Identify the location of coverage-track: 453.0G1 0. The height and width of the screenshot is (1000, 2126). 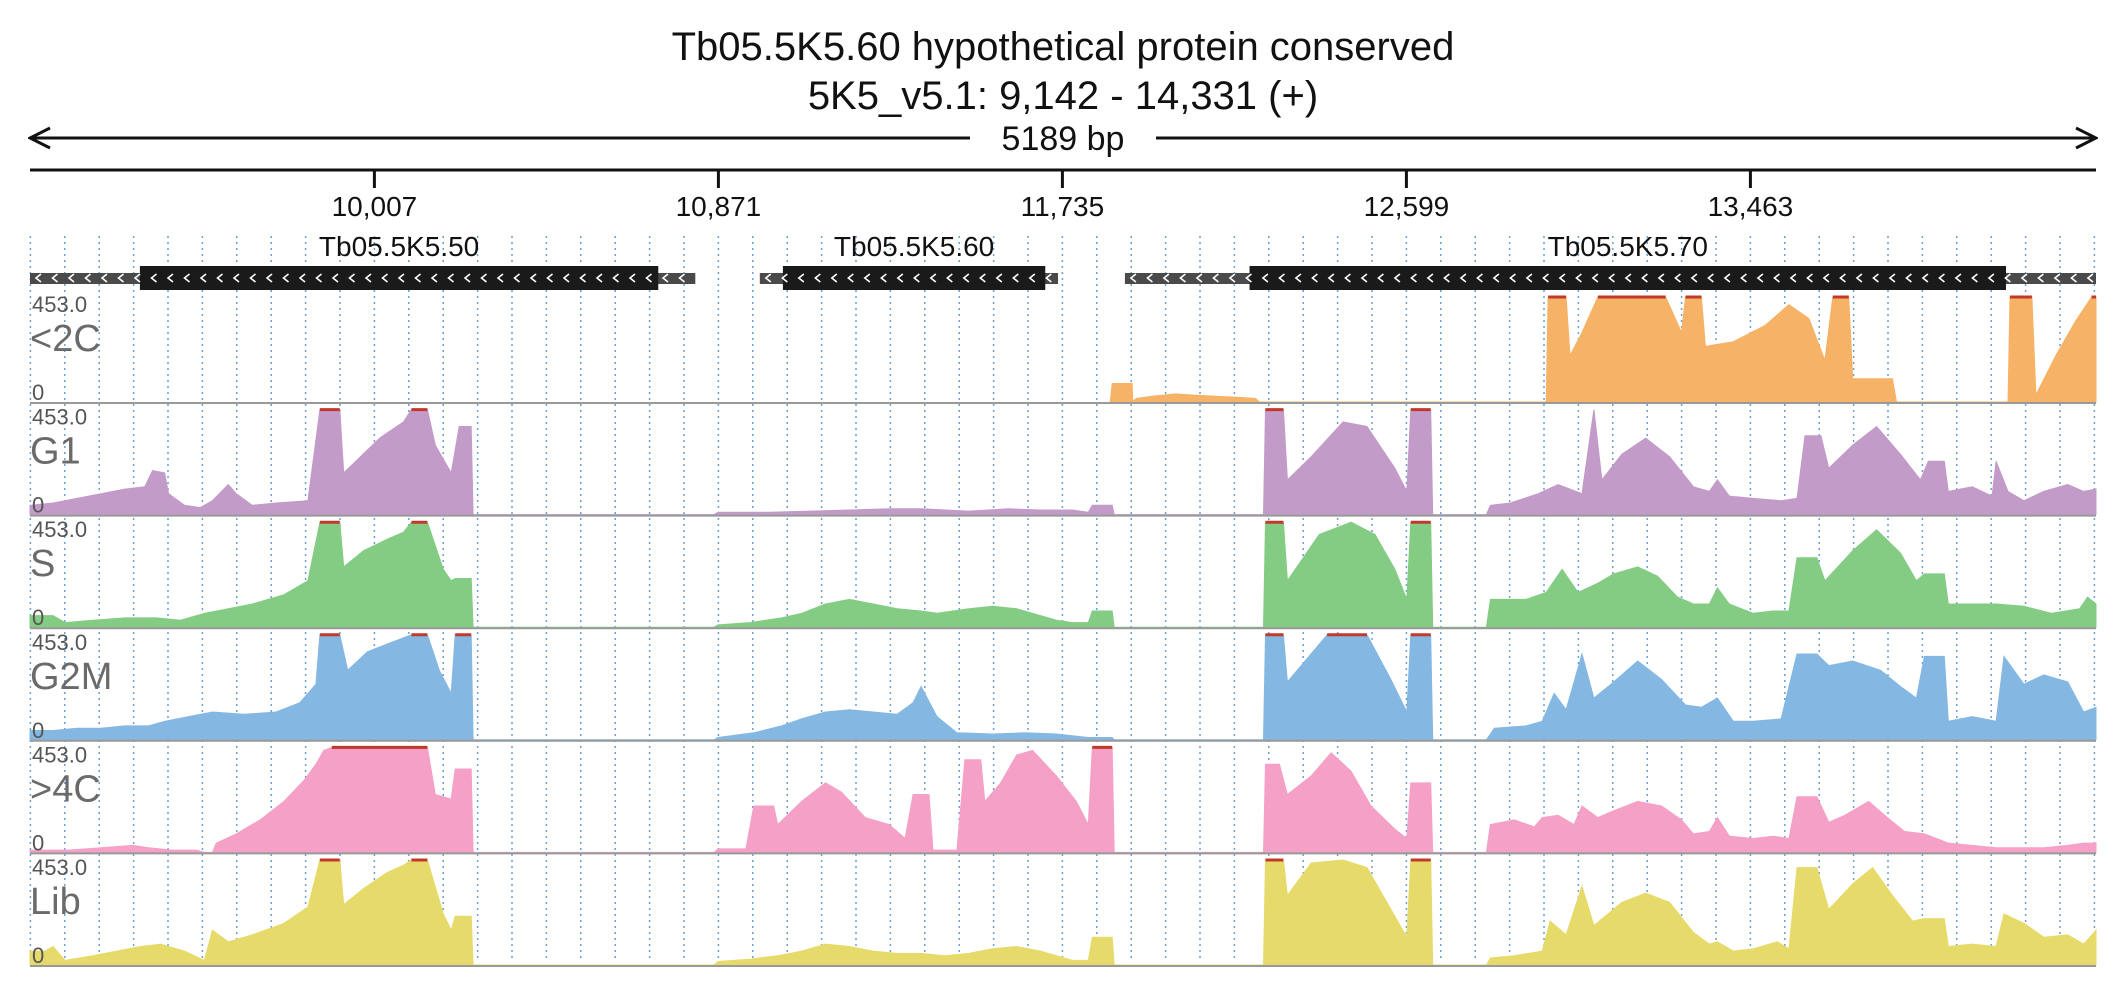
(1063, 461).